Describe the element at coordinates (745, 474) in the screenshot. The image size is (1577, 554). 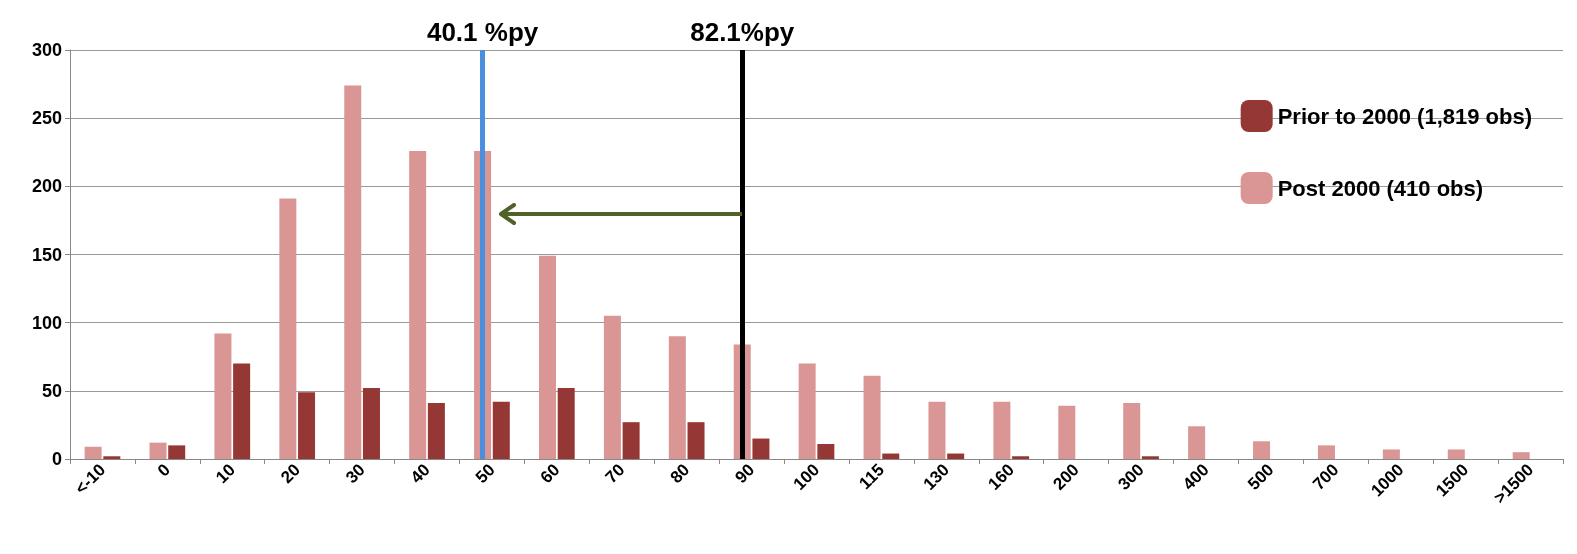
I see `x-tick-label: 90` at that location.